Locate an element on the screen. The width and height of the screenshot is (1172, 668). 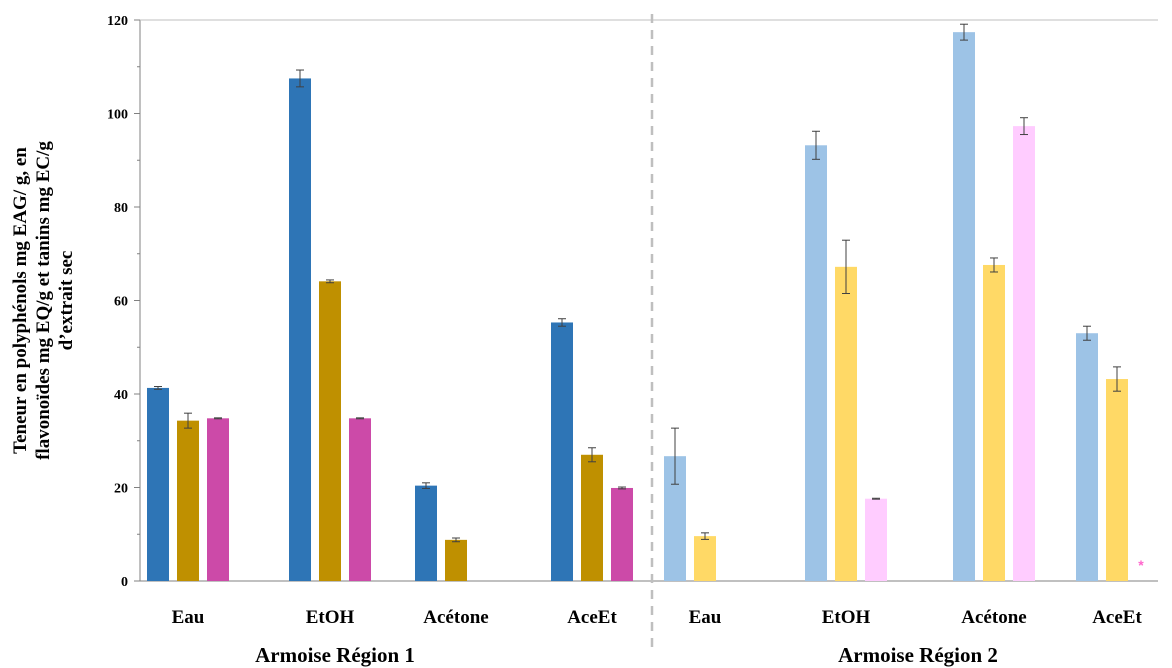
group-label: Armoise Région 1 is located at coordinates (335, 655).